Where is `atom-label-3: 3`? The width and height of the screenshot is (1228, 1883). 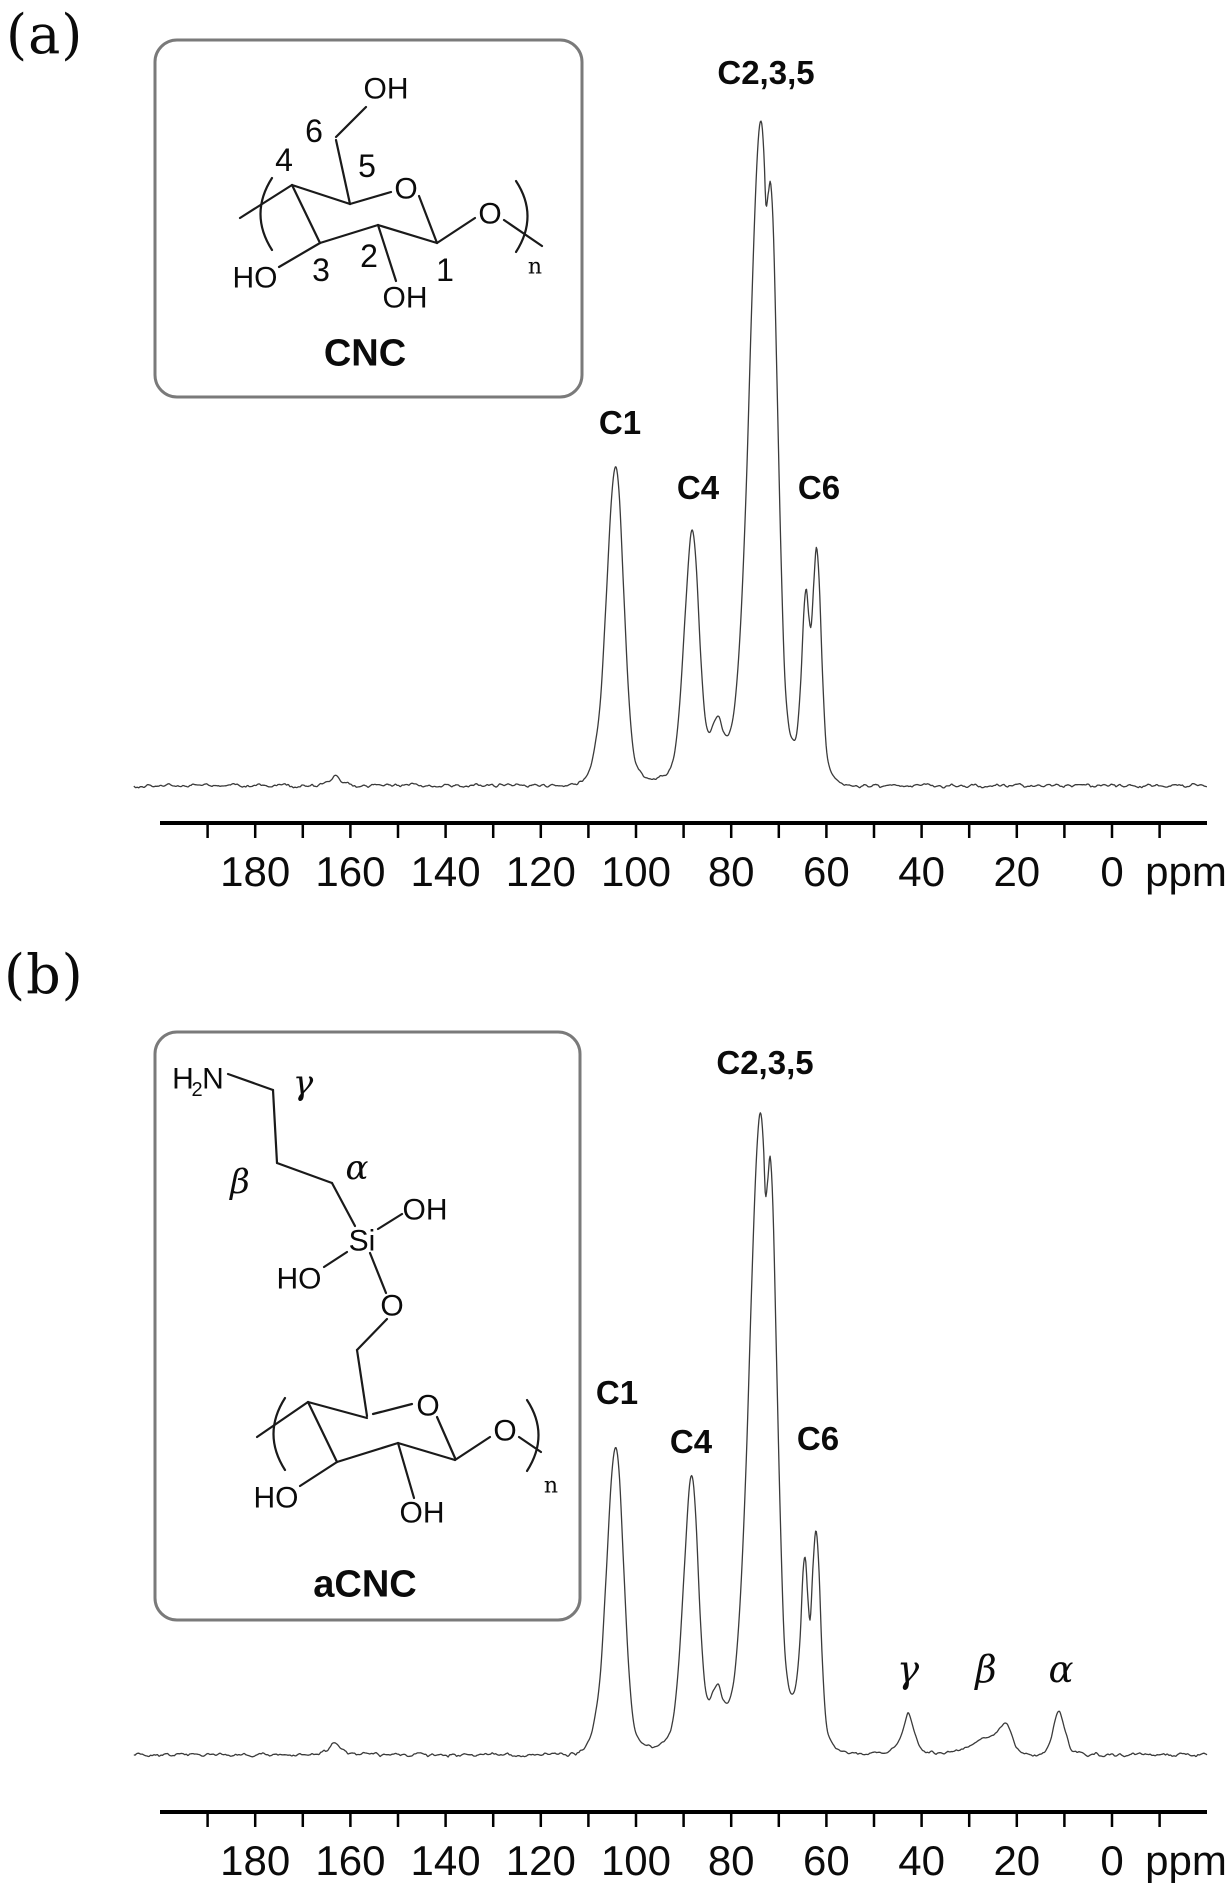 atom-label-3: 3 is located at coordinates (321, 270).